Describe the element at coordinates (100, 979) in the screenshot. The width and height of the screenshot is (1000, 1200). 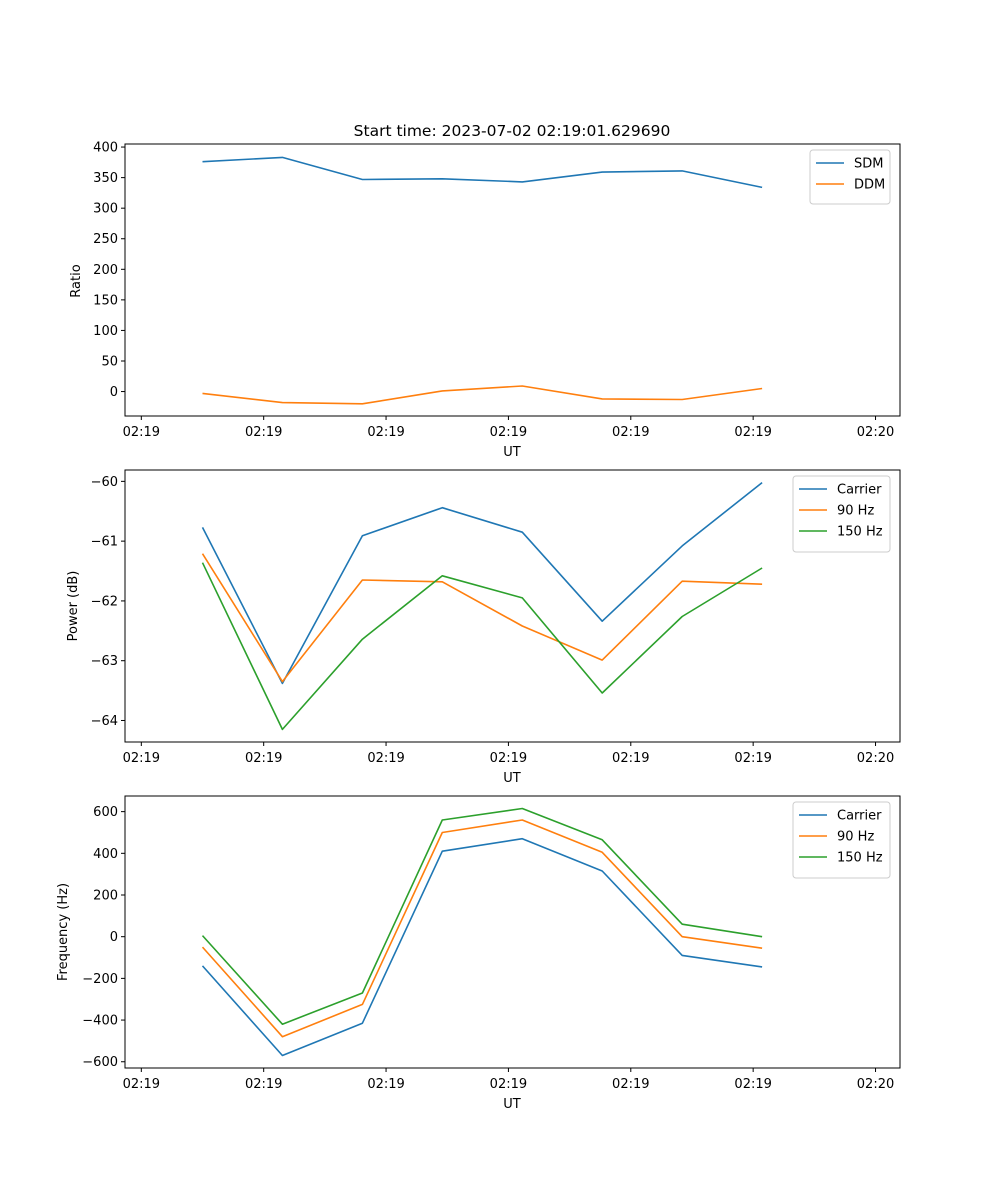
I see `y-tick-label: −200` at that location.